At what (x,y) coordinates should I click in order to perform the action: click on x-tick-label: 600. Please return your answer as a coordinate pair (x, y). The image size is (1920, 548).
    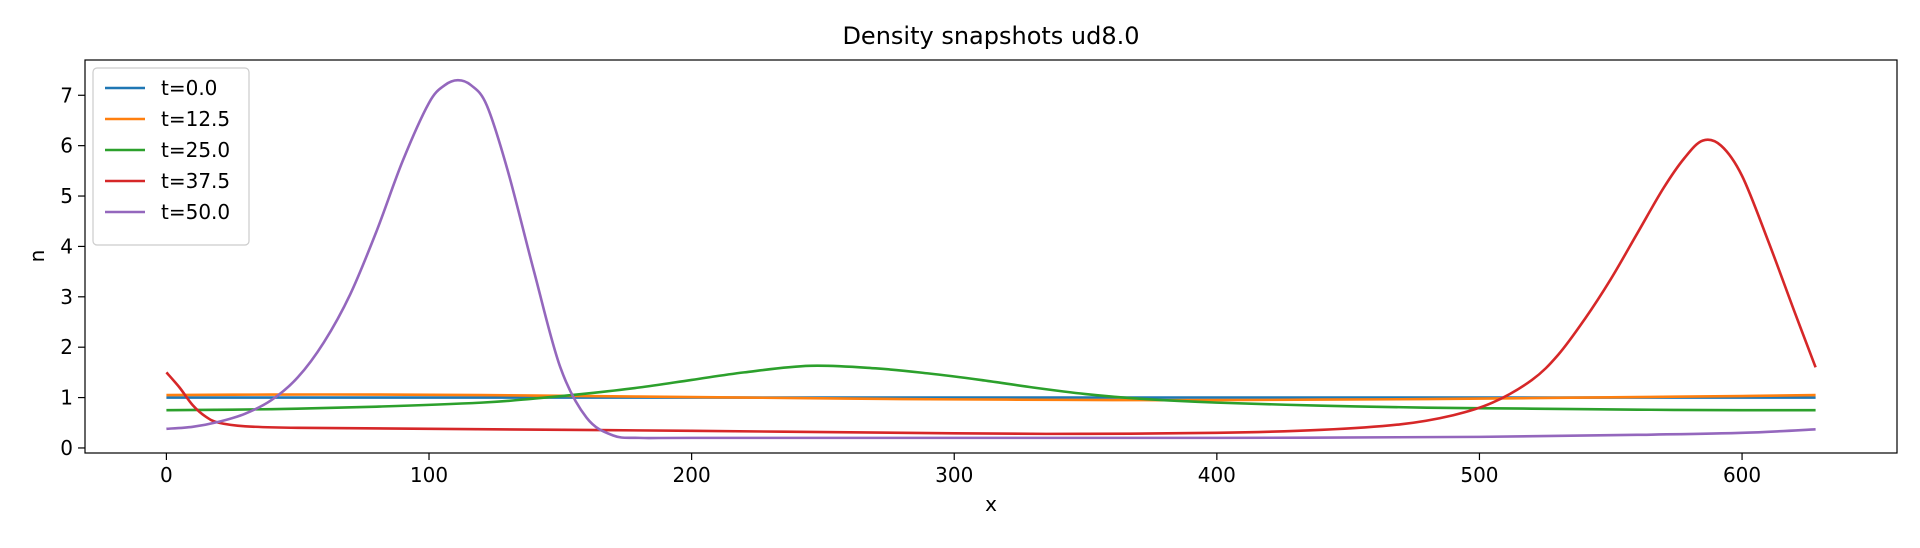
    Looking at the image, I should click on (1742, 475).